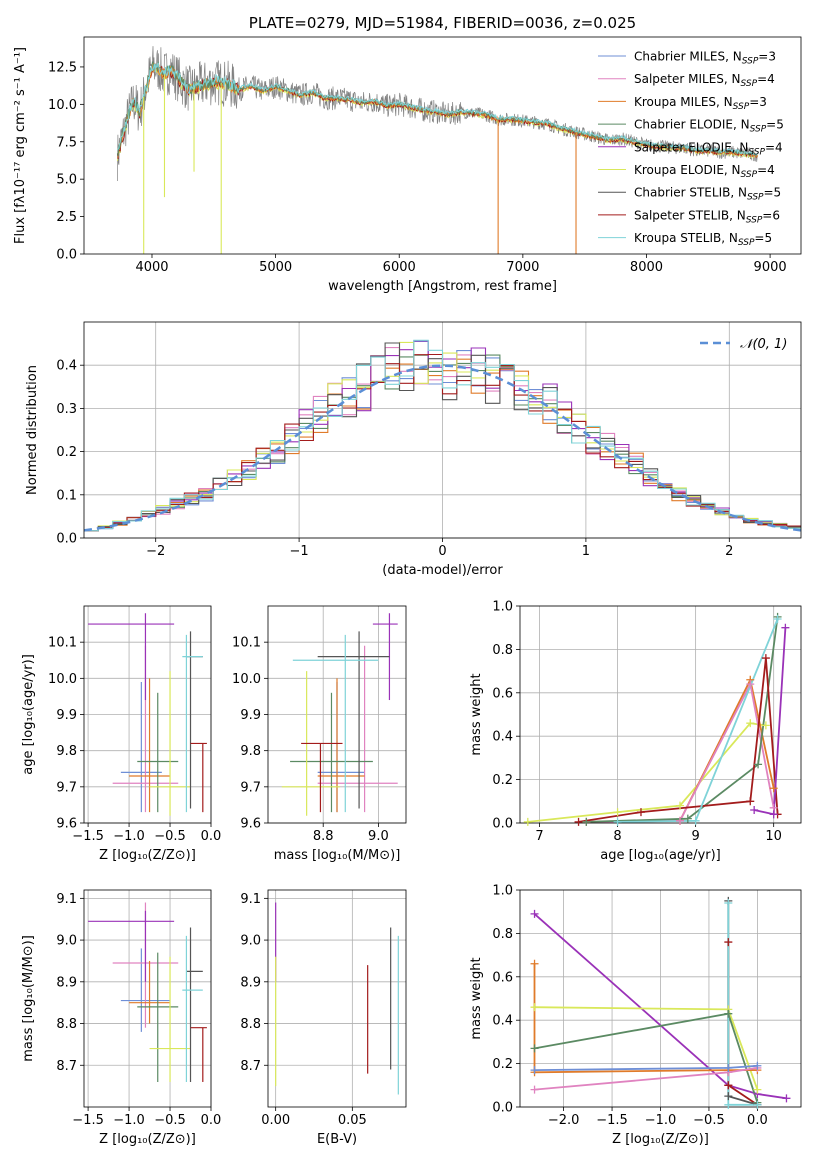  What do you see at coordinates (617, 836) in the screenshot?
I see `x-tick-label: 8` at bounding box center [617, 836].